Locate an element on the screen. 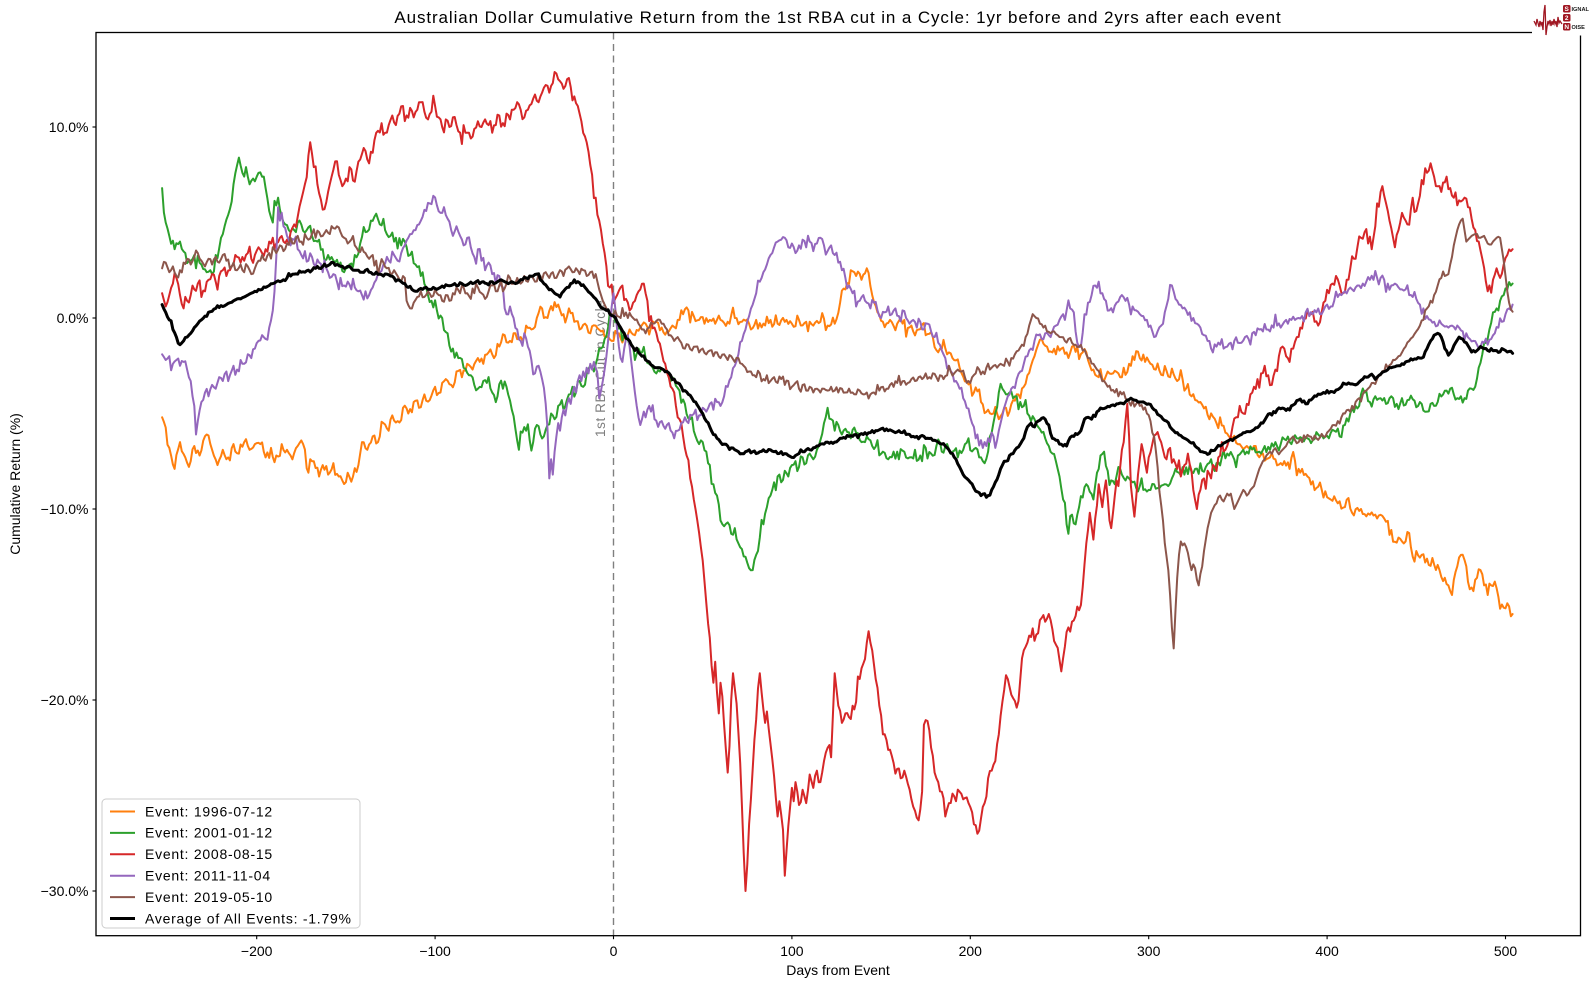 Image resolution: width=1590 pixels, height=994 pixels. svg-text: OISE is located at coordinates (1579, 28).